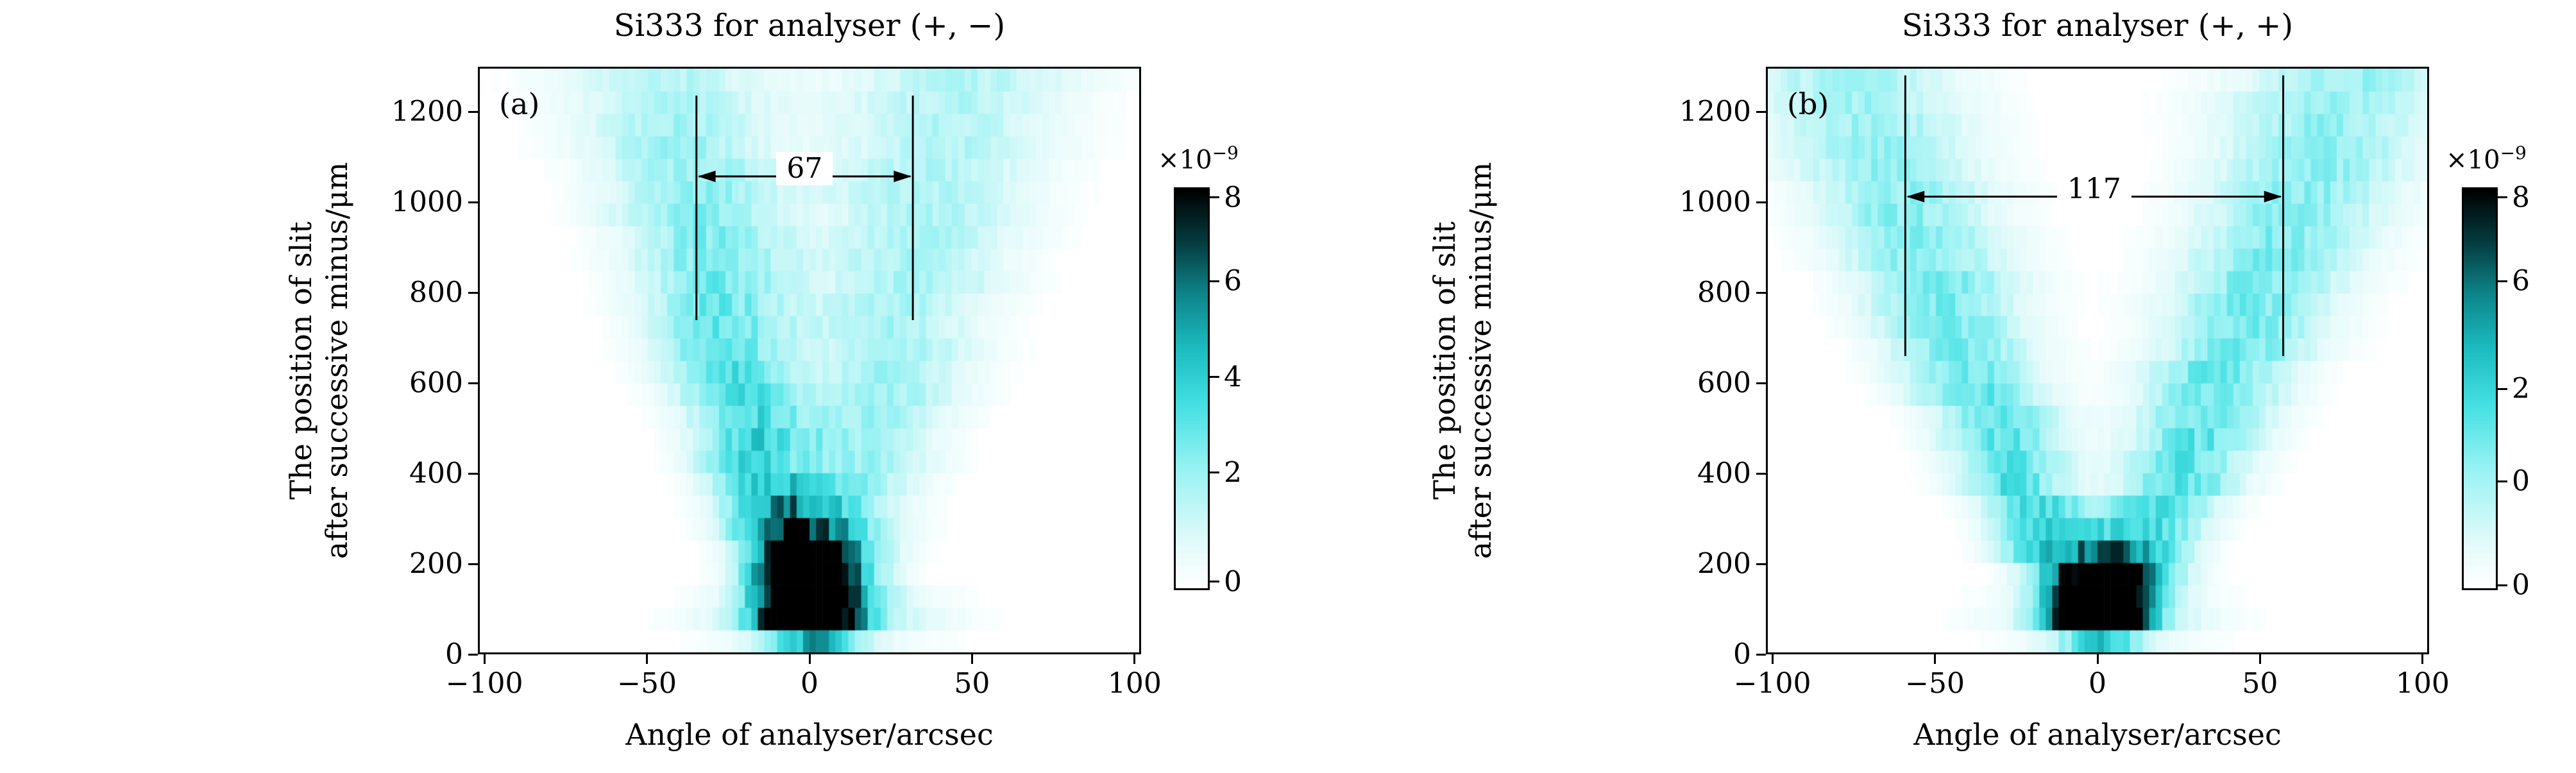 Image resolution: width=2576 pixels, height=773 pixels. I want to click on panel-b-colorbar-gradient, so click(2480, 388).